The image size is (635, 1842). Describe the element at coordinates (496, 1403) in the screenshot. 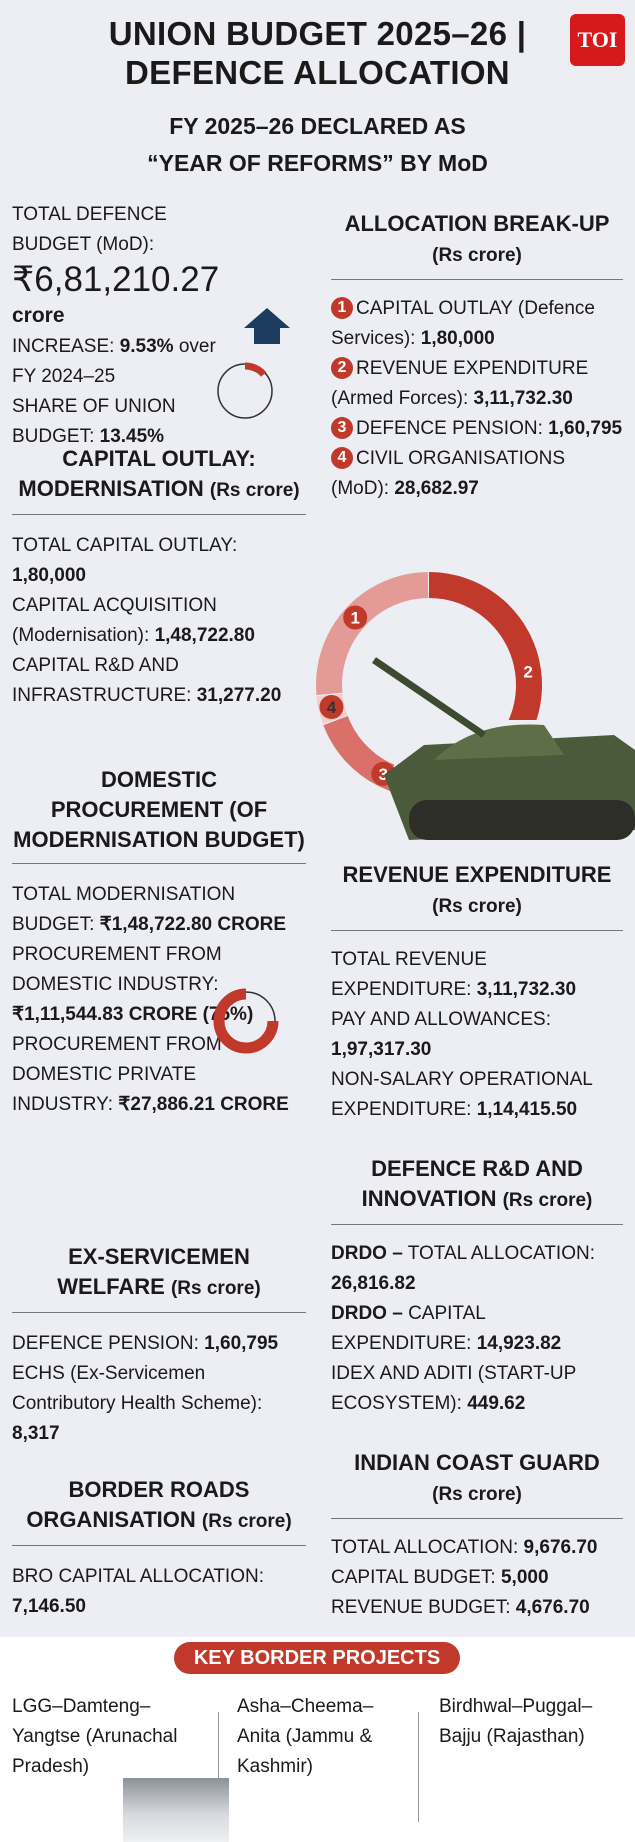

I see `item-value: 449.62` at that location.